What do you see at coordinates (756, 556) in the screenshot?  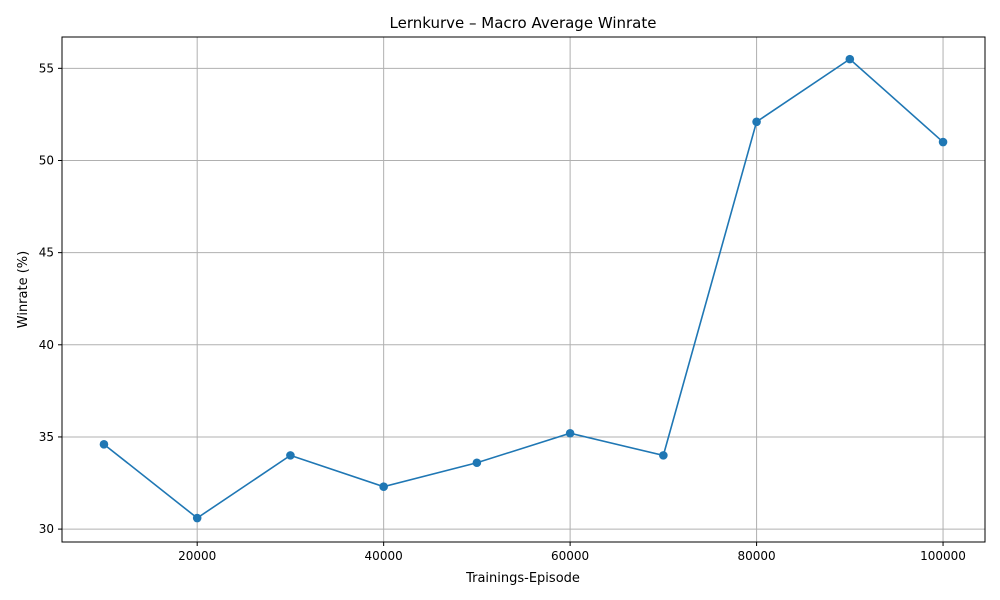 I see `x-tick-label: 80000` at bounding box center [756, 556].